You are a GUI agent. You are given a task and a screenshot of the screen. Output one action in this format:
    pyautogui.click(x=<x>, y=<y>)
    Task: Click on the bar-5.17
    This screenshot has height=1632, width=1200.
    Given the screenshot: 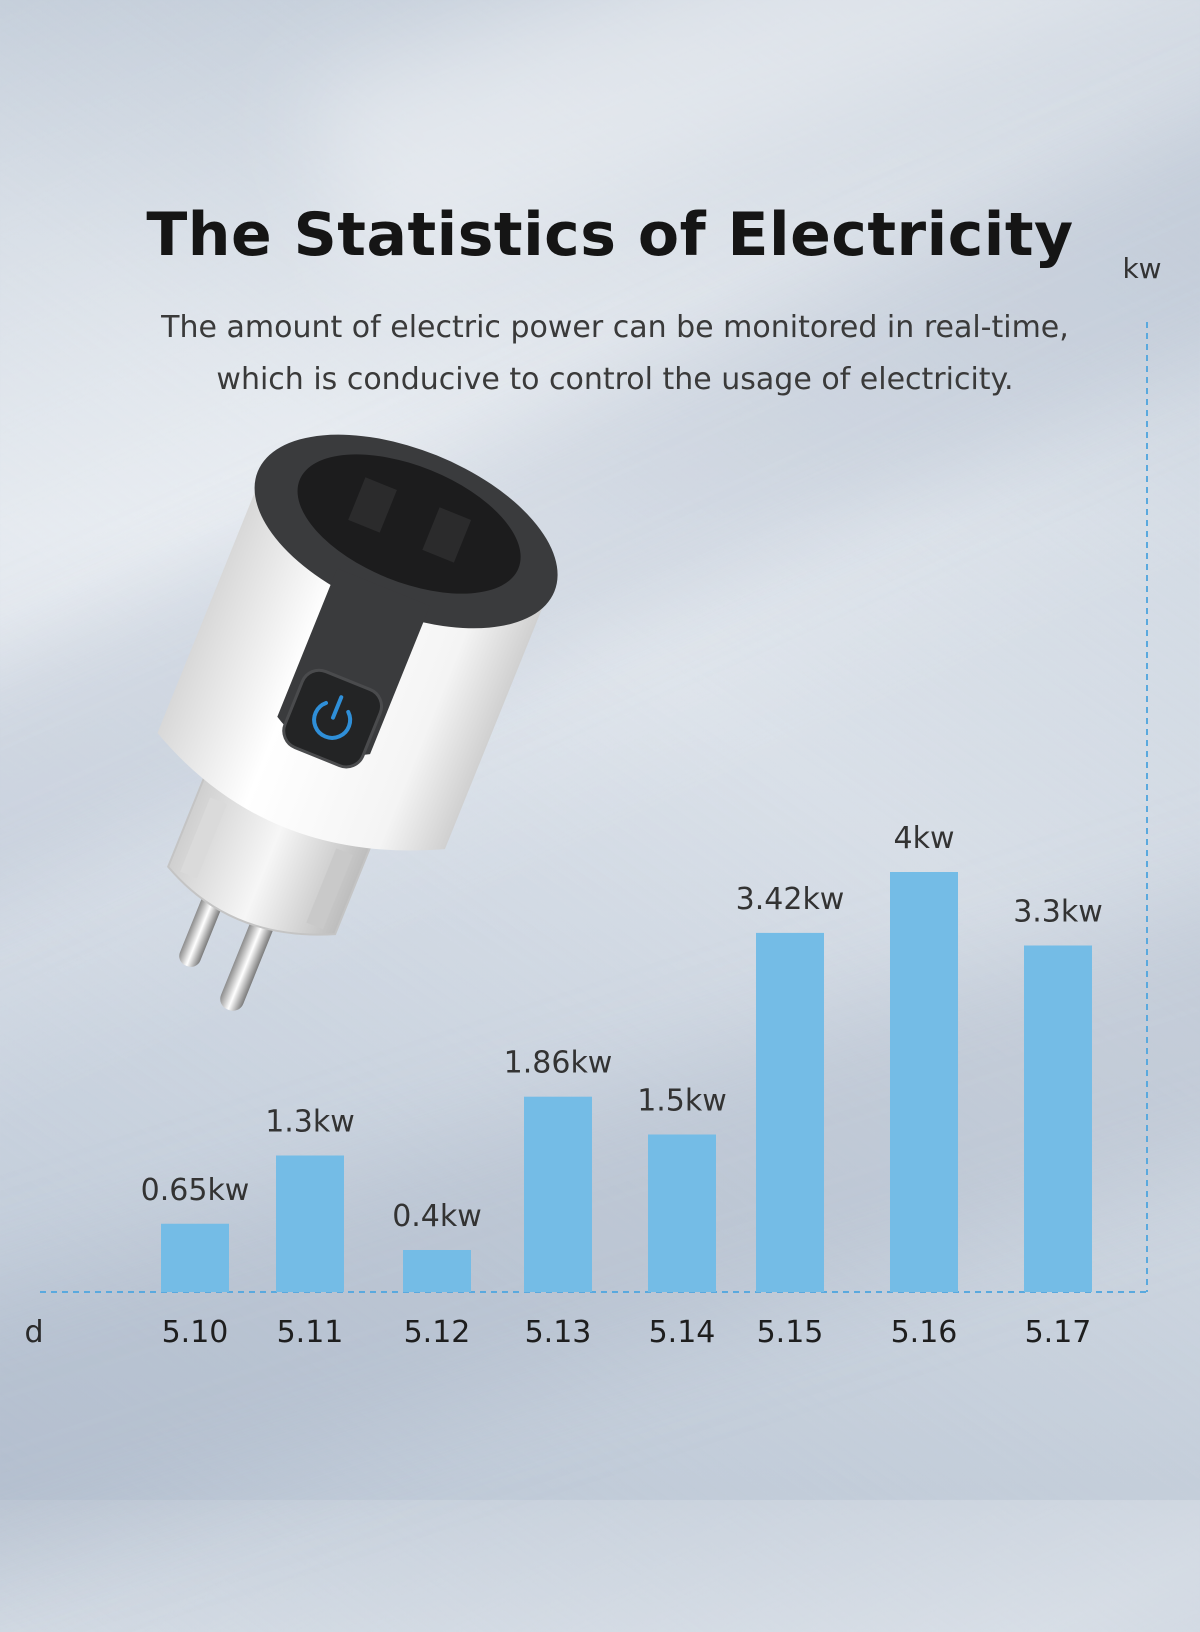 What is the action you would take?
    pyautogui.click(x=1058, y=1118)
    